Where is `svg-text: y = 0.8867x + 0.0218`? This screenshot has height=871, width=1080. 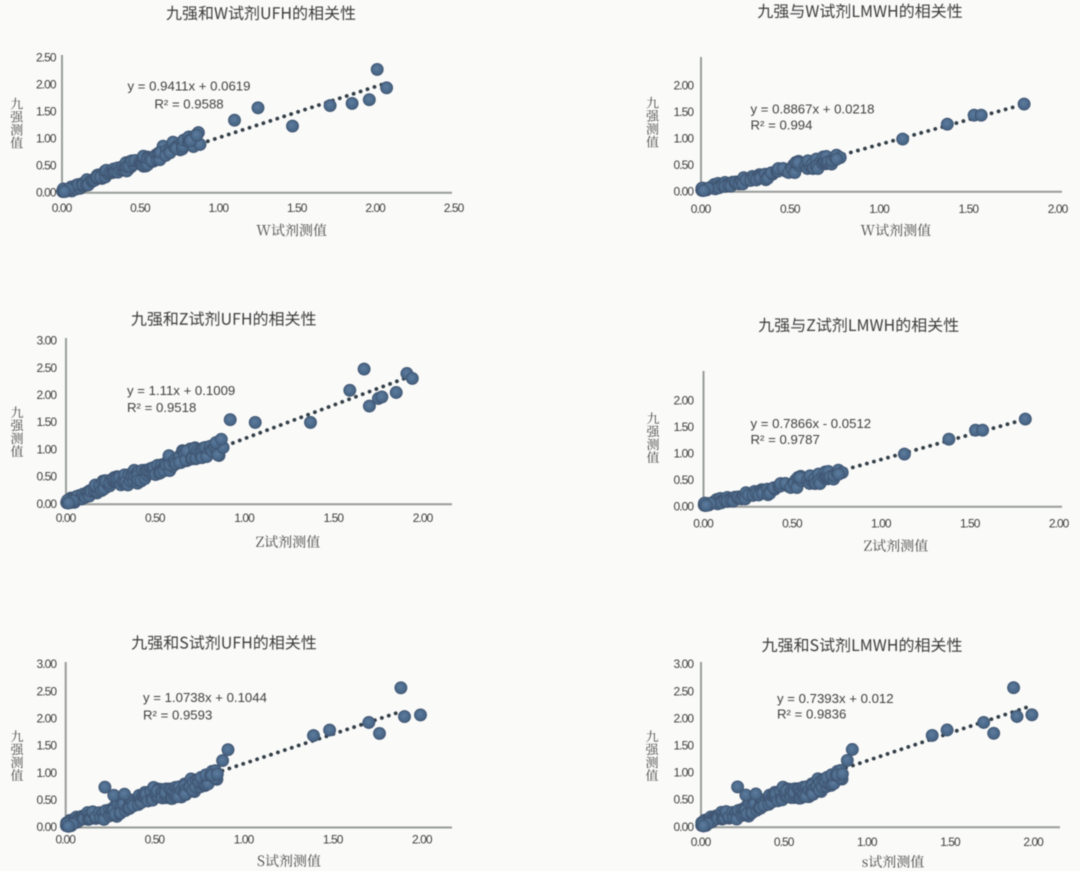 svg-text: y = 0.8867x + 0.0218 is located at coordinates (813, 108).